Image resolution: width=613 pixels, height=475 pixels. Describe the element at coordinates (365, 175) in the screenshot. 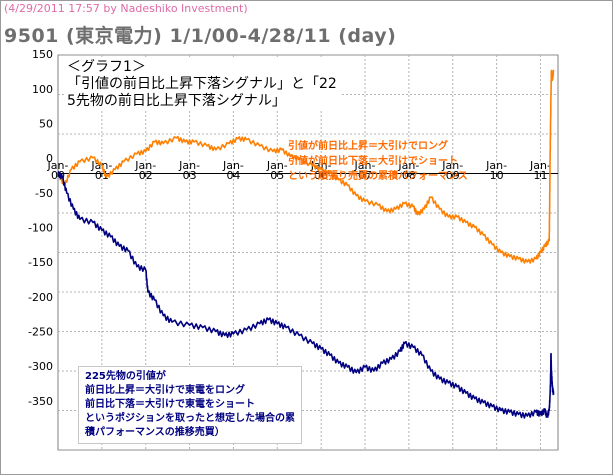

I see `x-tick-label: 07` at that location.